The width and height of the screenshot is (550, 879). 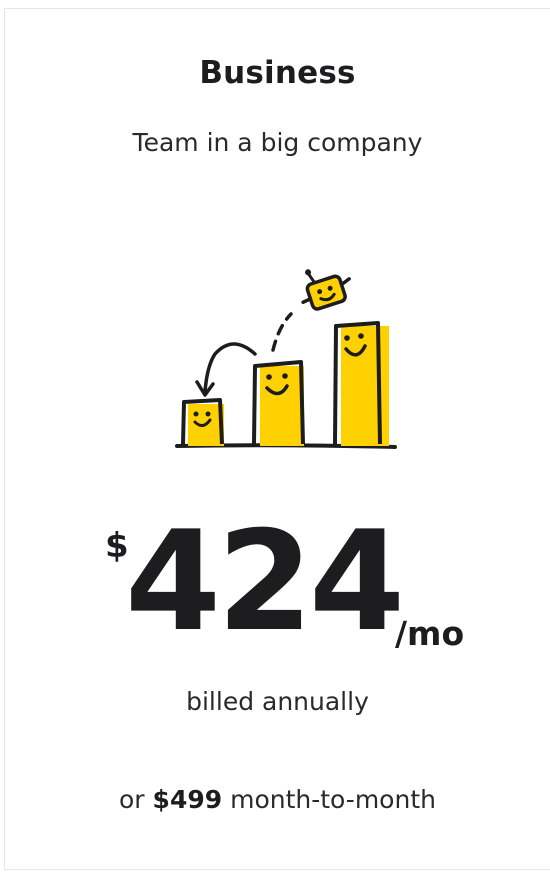 What do you see at coordinates (117, 546) in the screenshot?
I see `price-currency: $` at bounding box center [117, 546].